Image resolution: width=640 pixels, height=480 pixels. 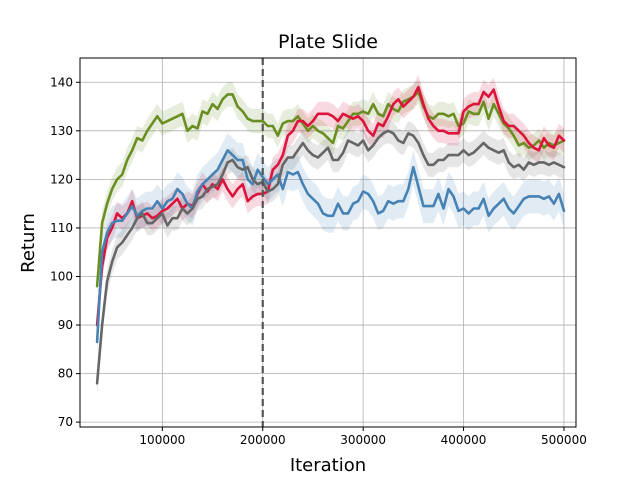 I want to click on y-axis-label: Return, so click(x=28, y=243).